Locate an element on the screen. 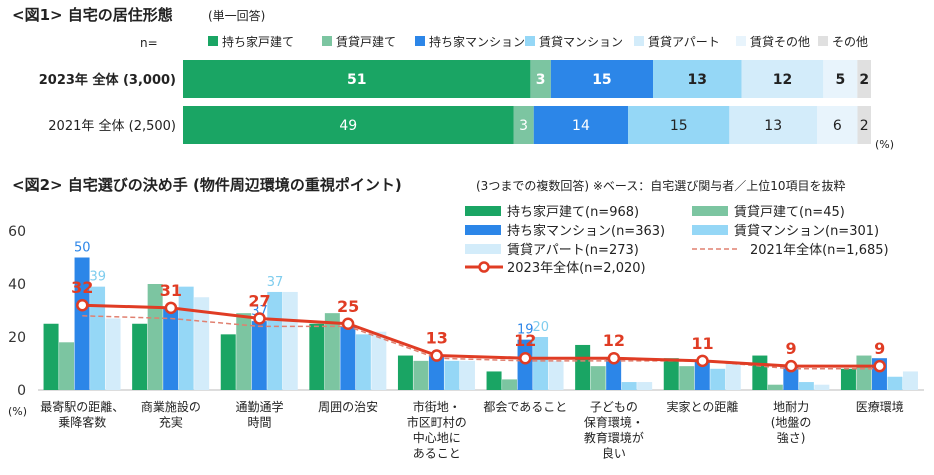  figure1-unit: (%) is located at coordinates (884, 144).